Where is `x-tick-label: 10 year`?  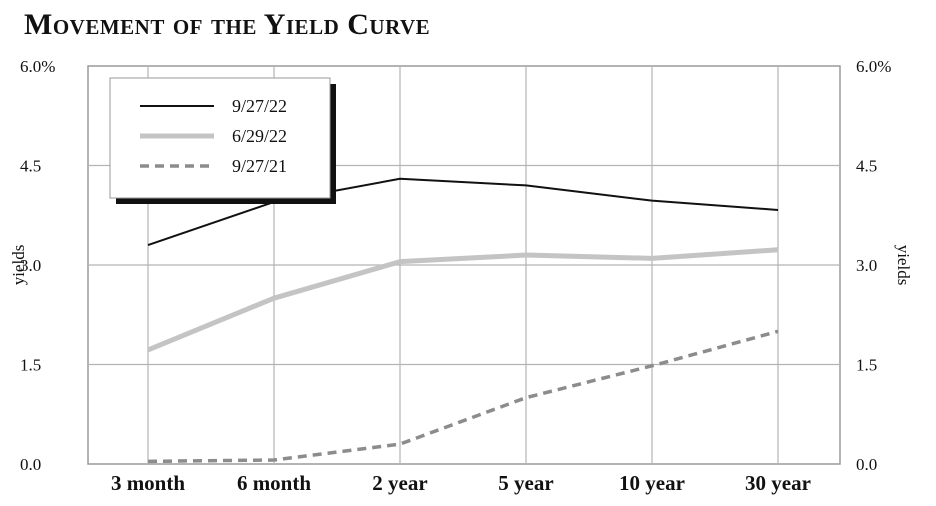
x-tick-label: 10 year is located at coordinates (652, 483).